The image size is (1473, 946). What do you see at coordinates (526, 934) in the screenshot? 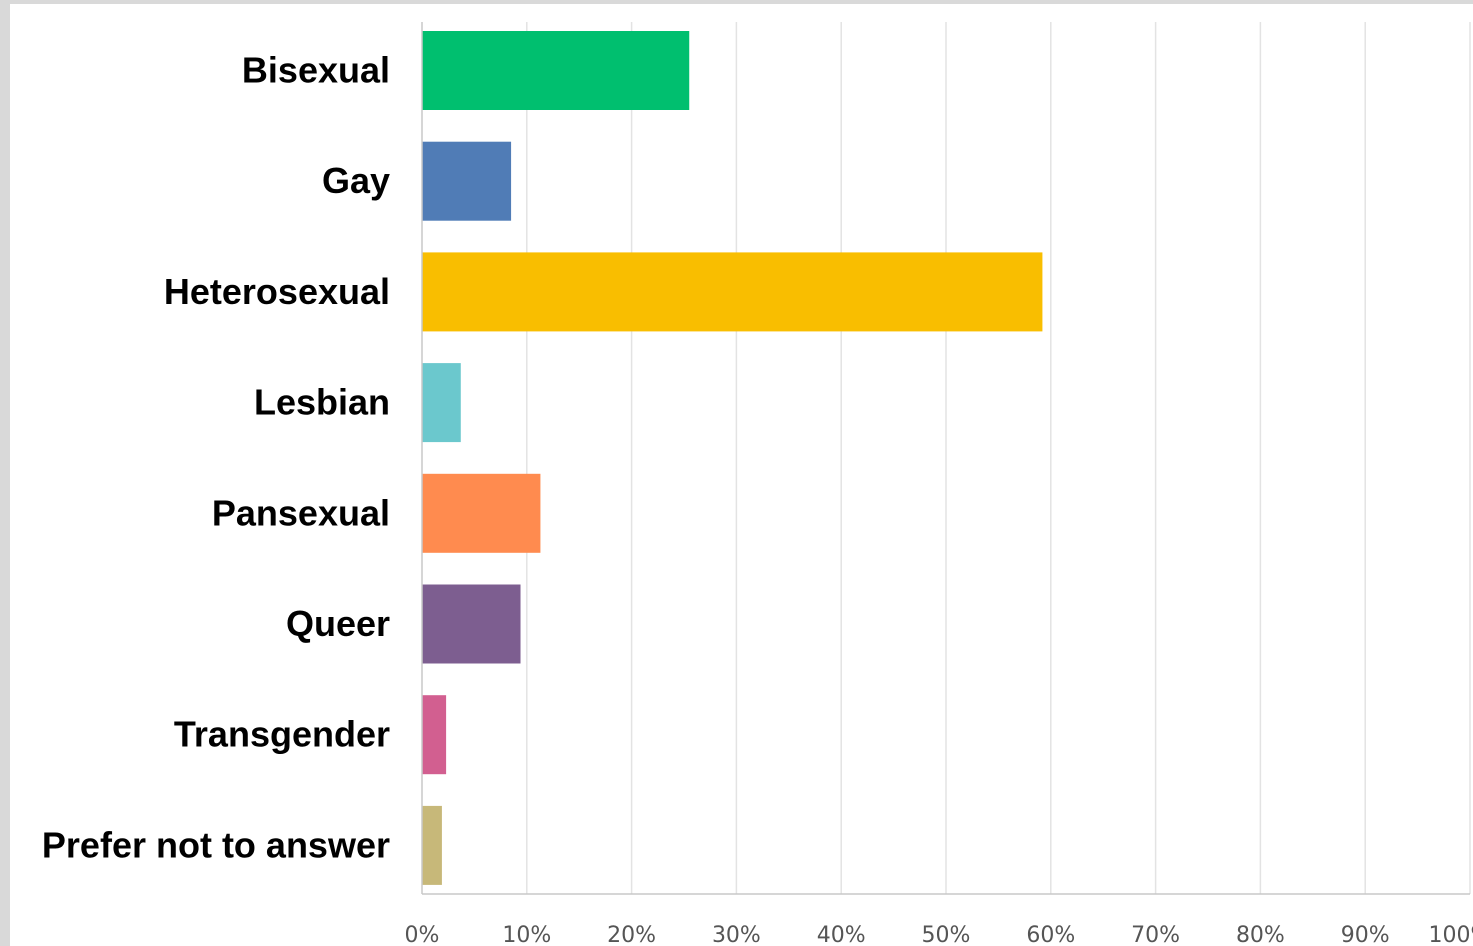
I see `x-tick-label-10: 10%` at bounding box center [526, 934].